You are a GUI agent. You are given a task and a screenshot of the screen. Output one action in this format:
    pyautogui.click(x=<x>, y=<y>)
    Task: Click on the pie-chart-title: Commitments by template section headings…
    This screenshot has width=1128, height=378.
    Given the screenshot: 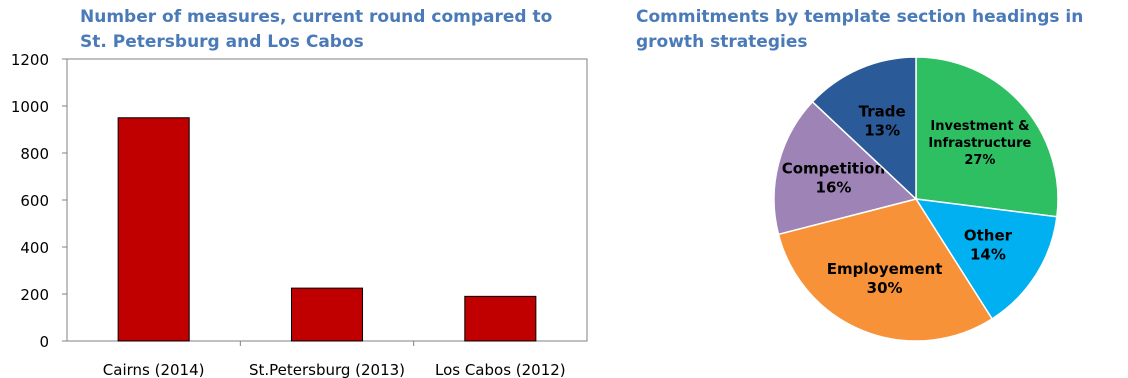 What is the action you would take?
    pyautogui.click(x=860, y=29)
    